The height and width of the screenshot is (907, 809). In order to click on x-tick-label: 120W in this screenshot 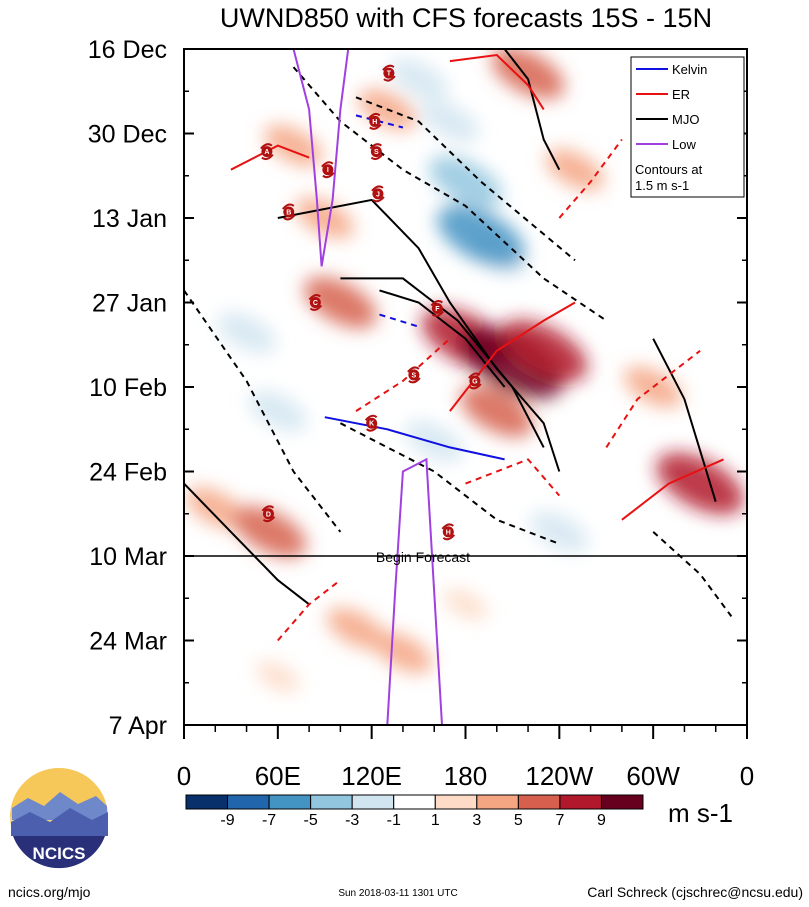, I will do `click(559, 776)`.